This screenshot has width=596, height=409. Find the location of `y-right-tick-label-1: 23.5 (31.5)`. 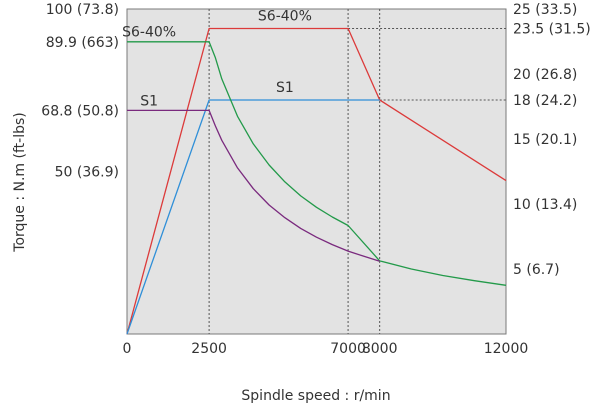

y-right-tick-label-1: 23.5 (31.5) is located at coordinates (552, 30).